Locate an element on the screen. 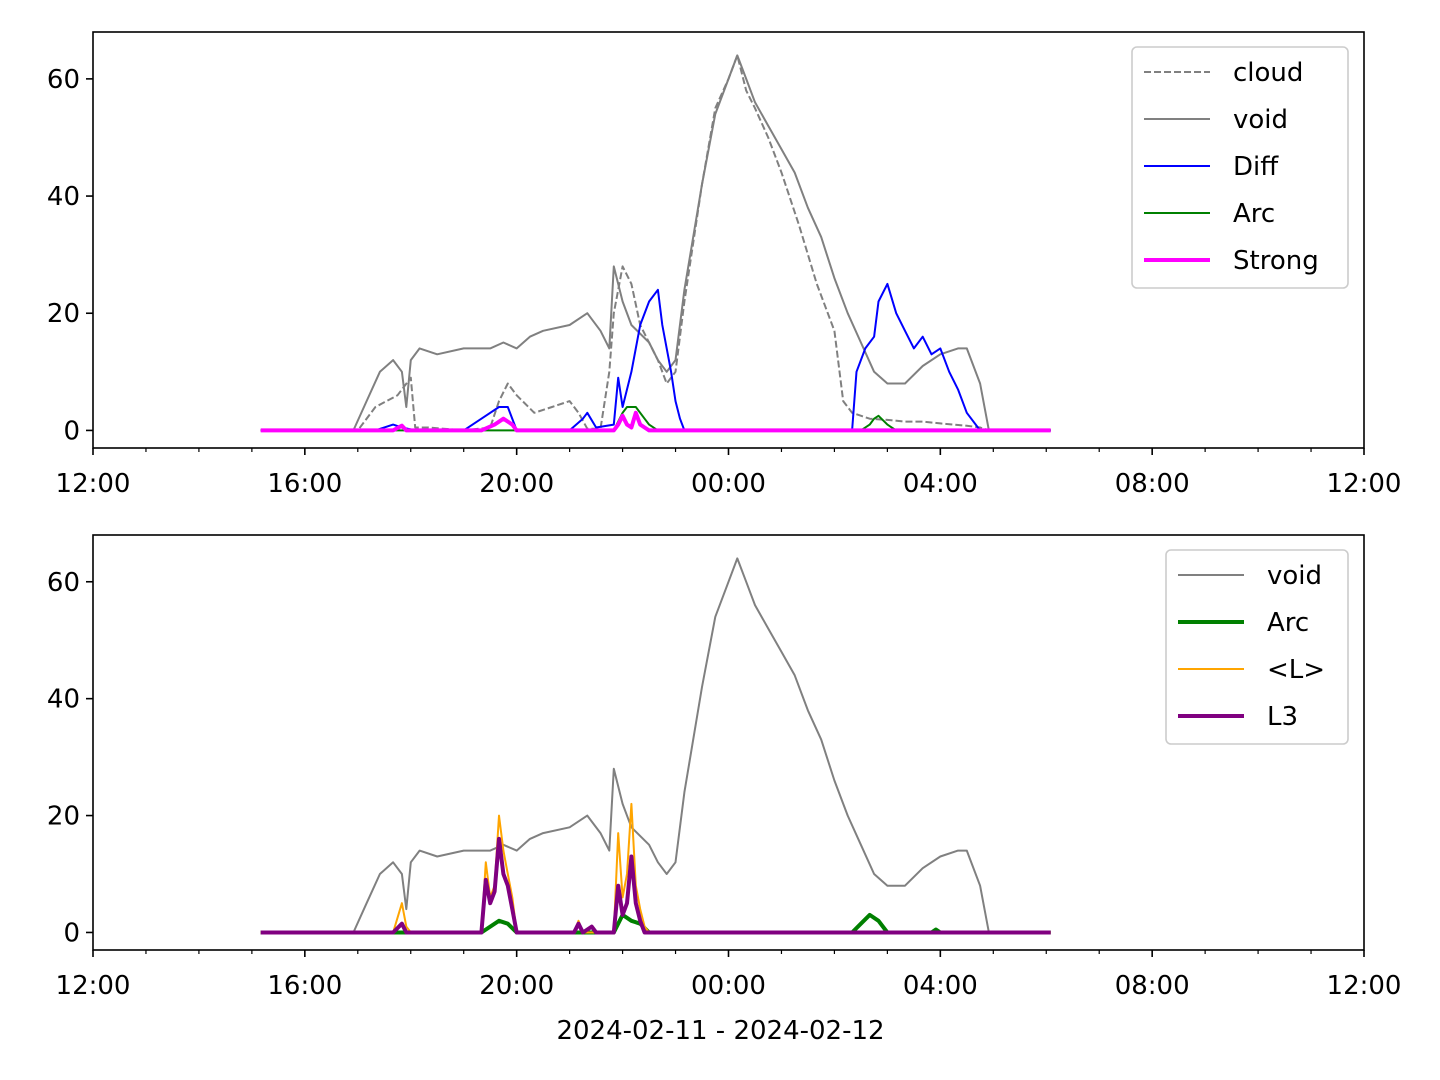 Image resolution: width=1440 pixels, height=1080 pixels. legend-label-strong: Strong is located at coordinates (1276, 261).